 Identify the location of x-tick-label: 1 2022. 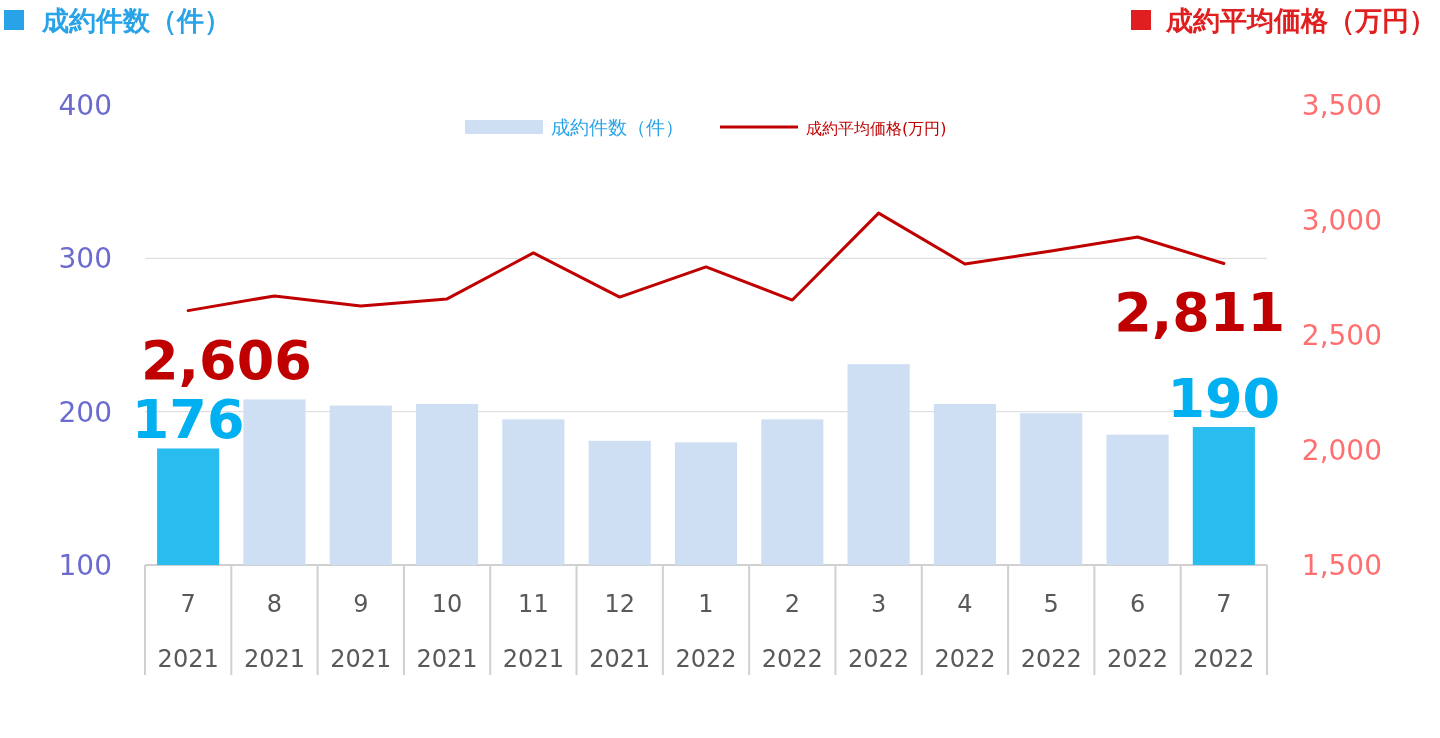
(706, 631).